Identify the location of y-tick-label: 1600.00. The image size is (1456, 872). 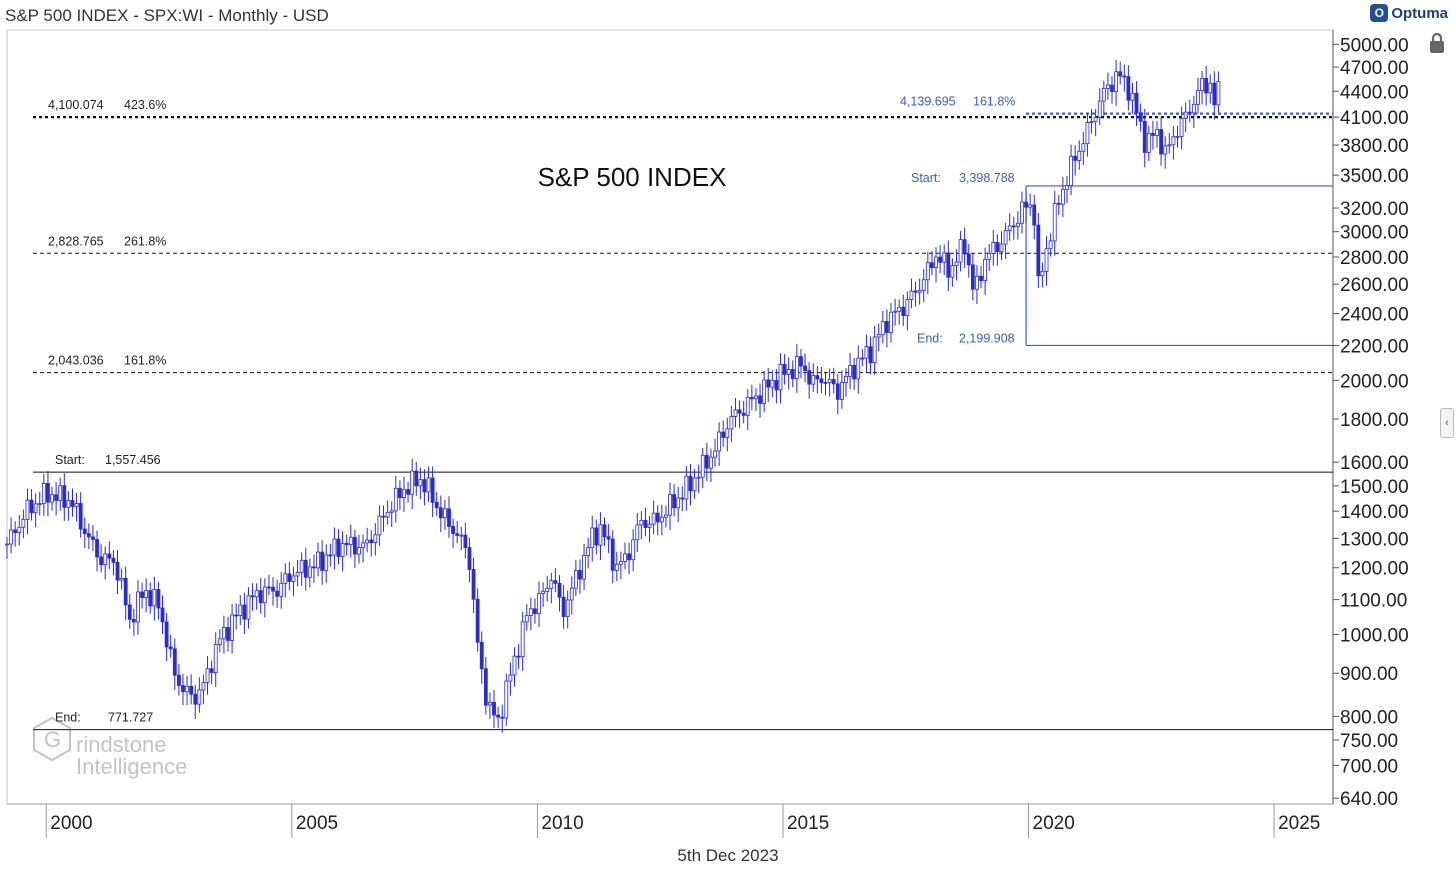
(1374, 463).